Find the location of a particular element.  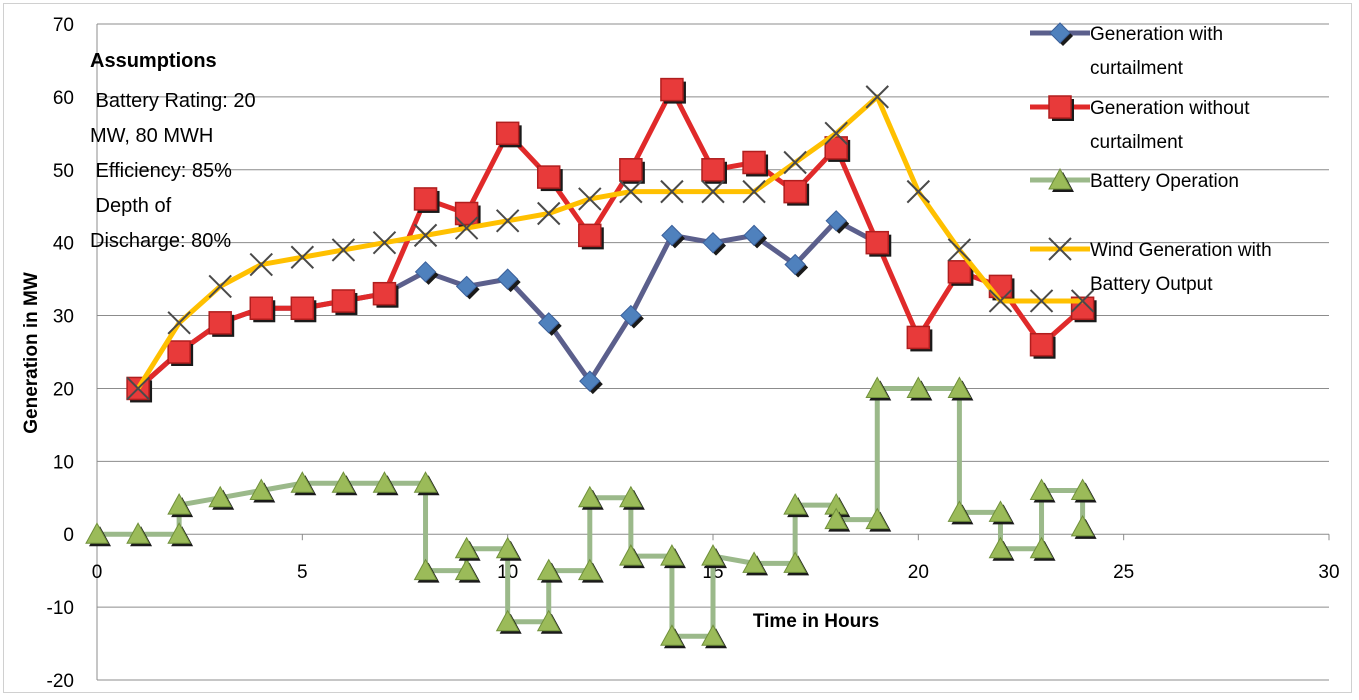

x-tick-label: 25 is located at coordinates (1123, 572).